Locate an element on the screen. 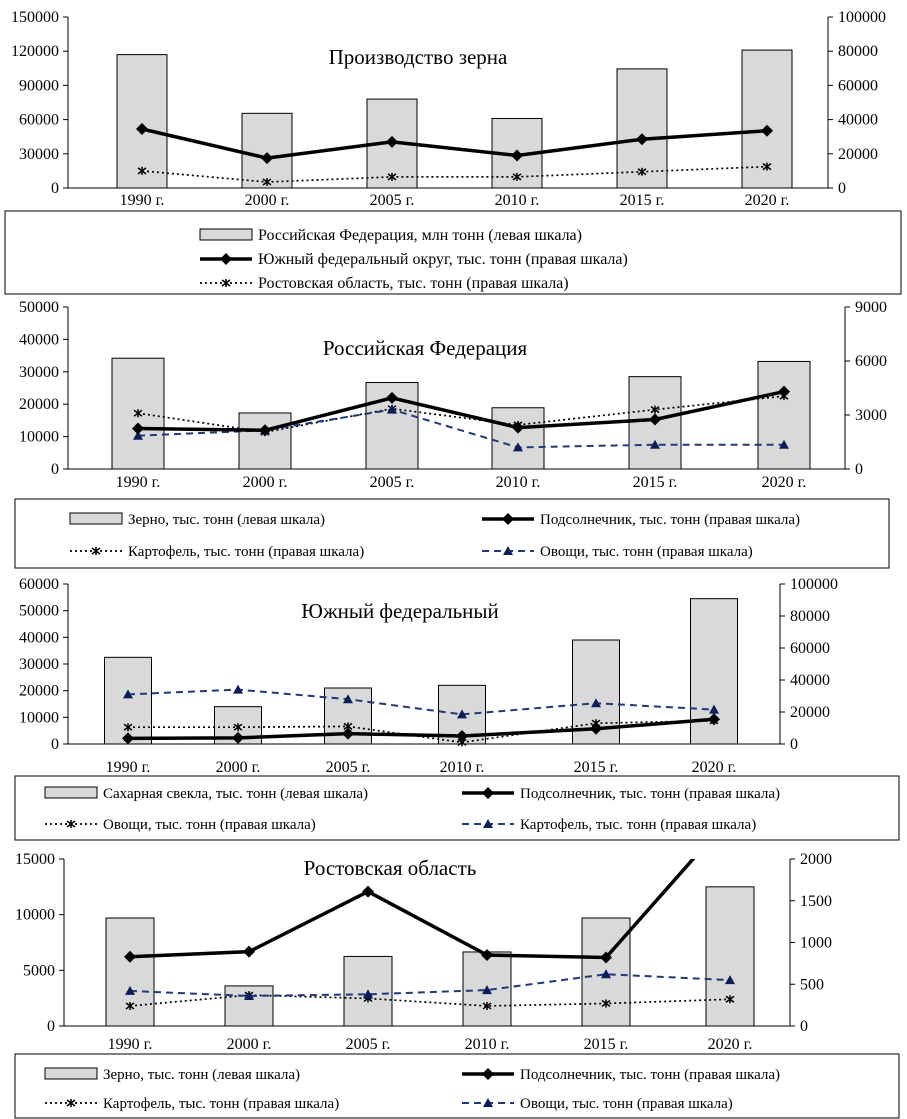  legend-label: Подсолнечник, тыс. тонн (правая шкала) is located at coordinates (670, 520).